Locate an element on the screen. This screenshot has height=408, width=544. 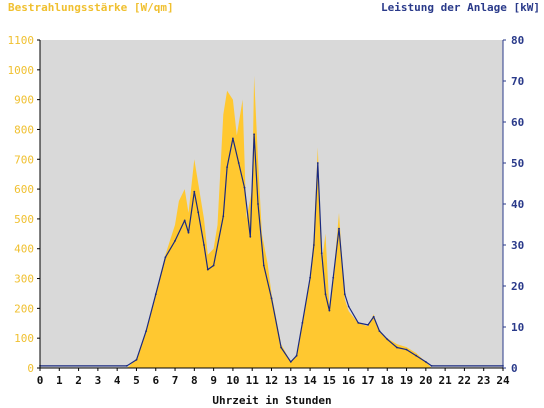
right-tick-label: 30 is located at coordinates (517, 245).